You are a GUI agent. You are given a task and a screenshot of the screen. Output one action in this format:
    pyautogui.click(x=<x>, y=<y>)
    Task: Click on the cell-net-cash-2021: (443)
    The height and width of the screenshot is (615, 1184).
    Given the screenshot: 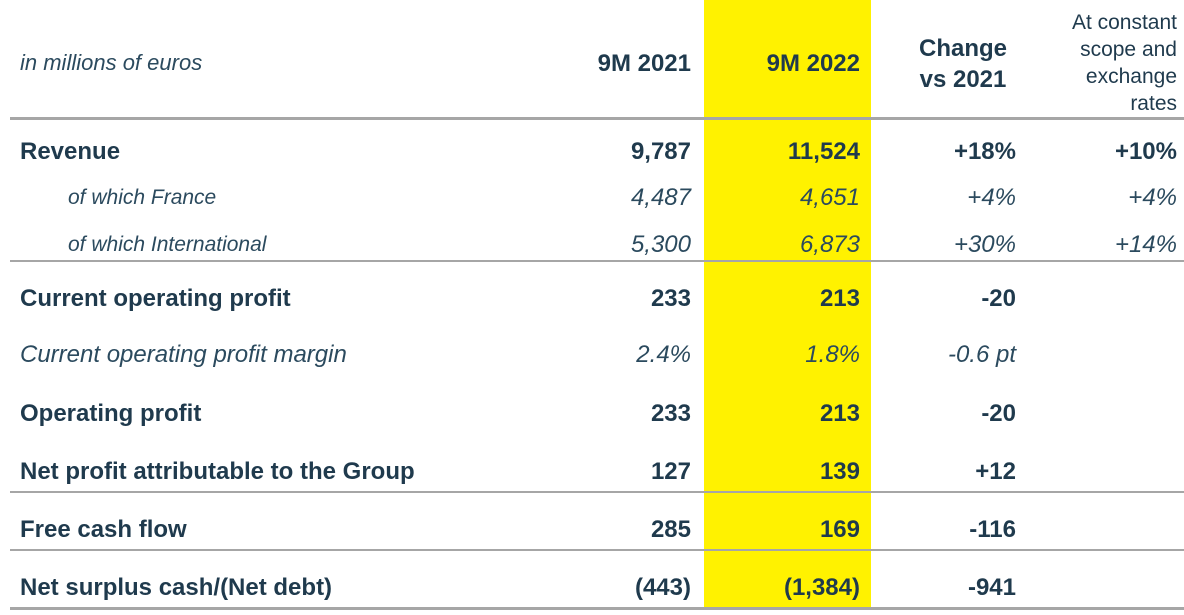 What is the action you would take?
    pyautogui.click(x=662, y=587)
    